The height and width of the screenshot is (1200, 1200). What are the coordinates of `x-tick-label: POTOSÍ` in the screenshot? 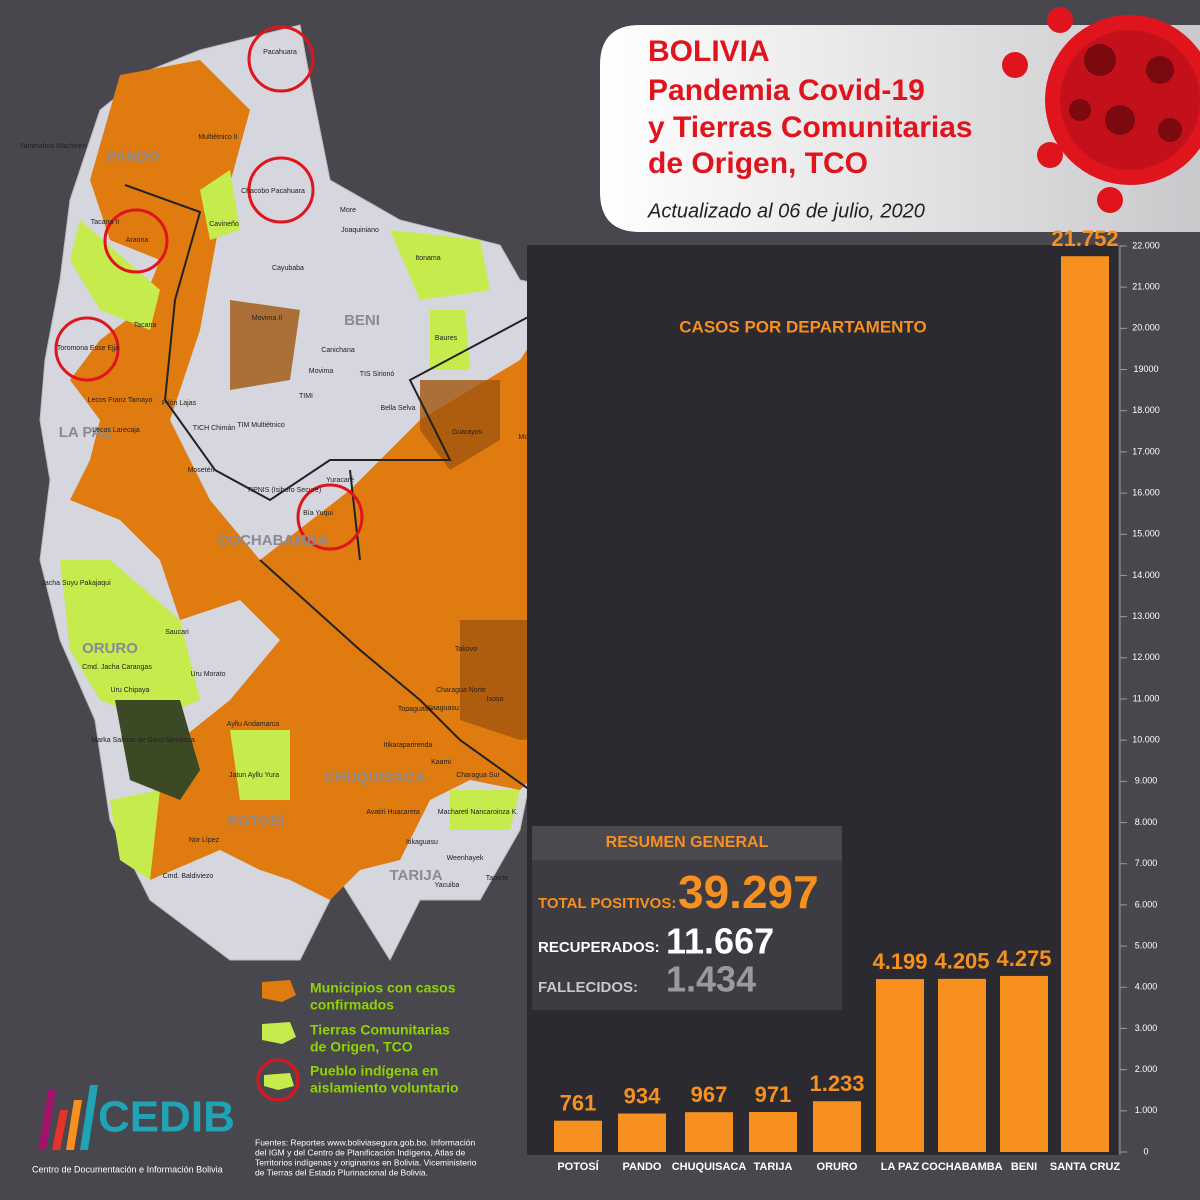 It's located at (578, 1166).